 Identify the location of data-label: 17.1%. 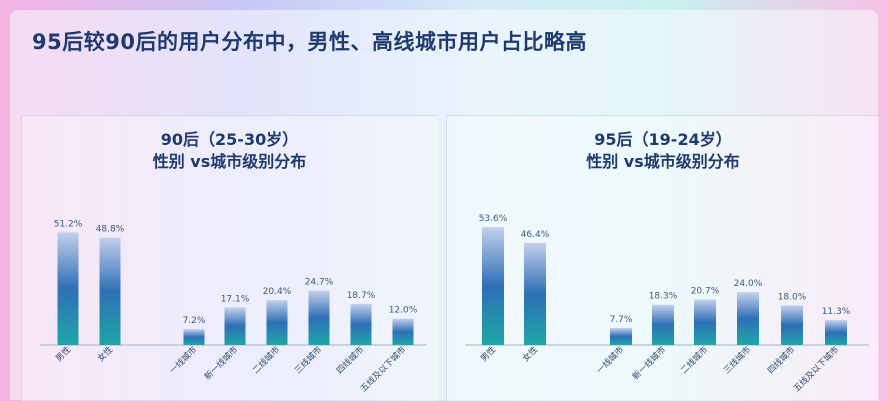
(235, 299).